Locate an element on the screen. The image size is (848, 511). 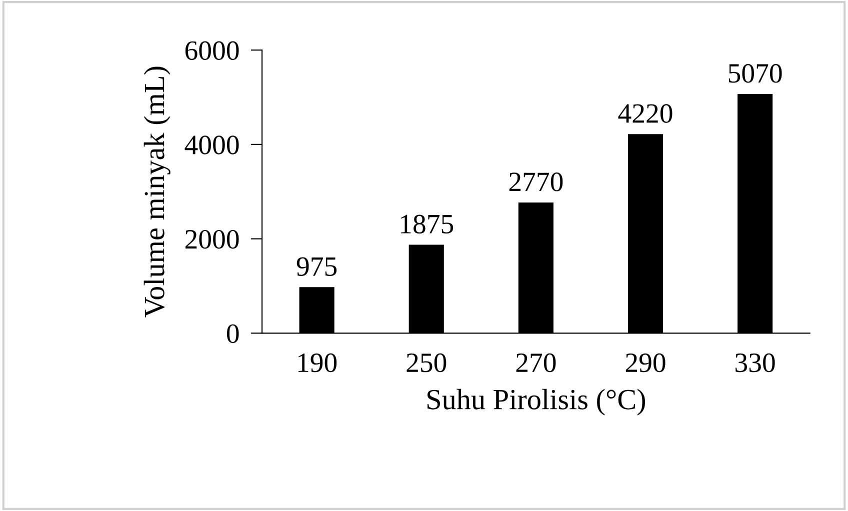
x-tick-label: 190 is located at coordinates (317, 362).